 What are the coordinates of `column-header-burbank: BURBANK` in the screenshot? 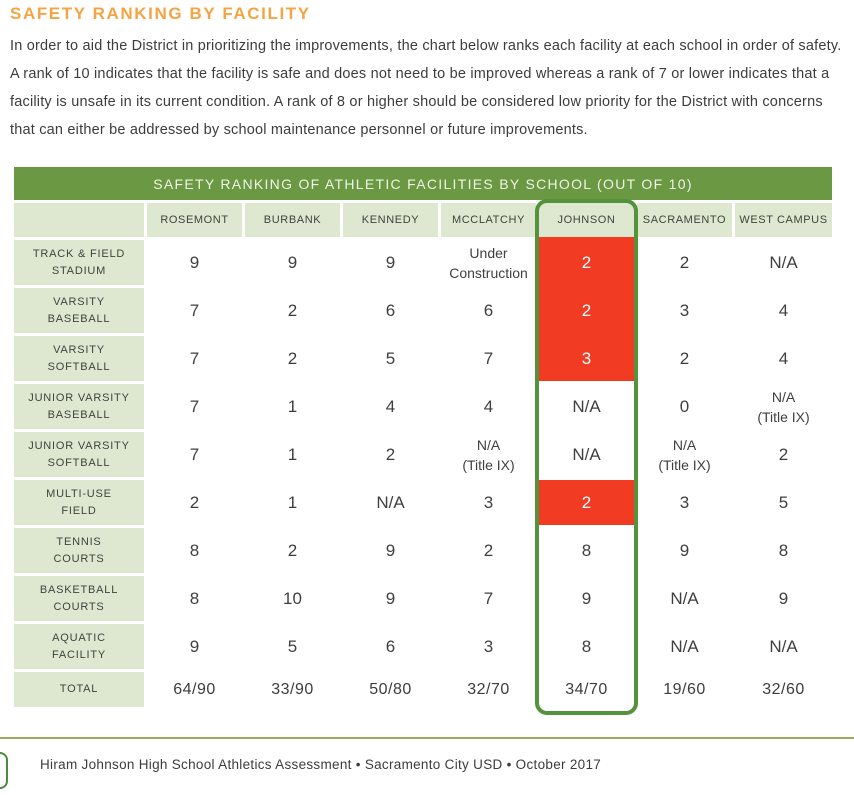 It's located at (292, 220).